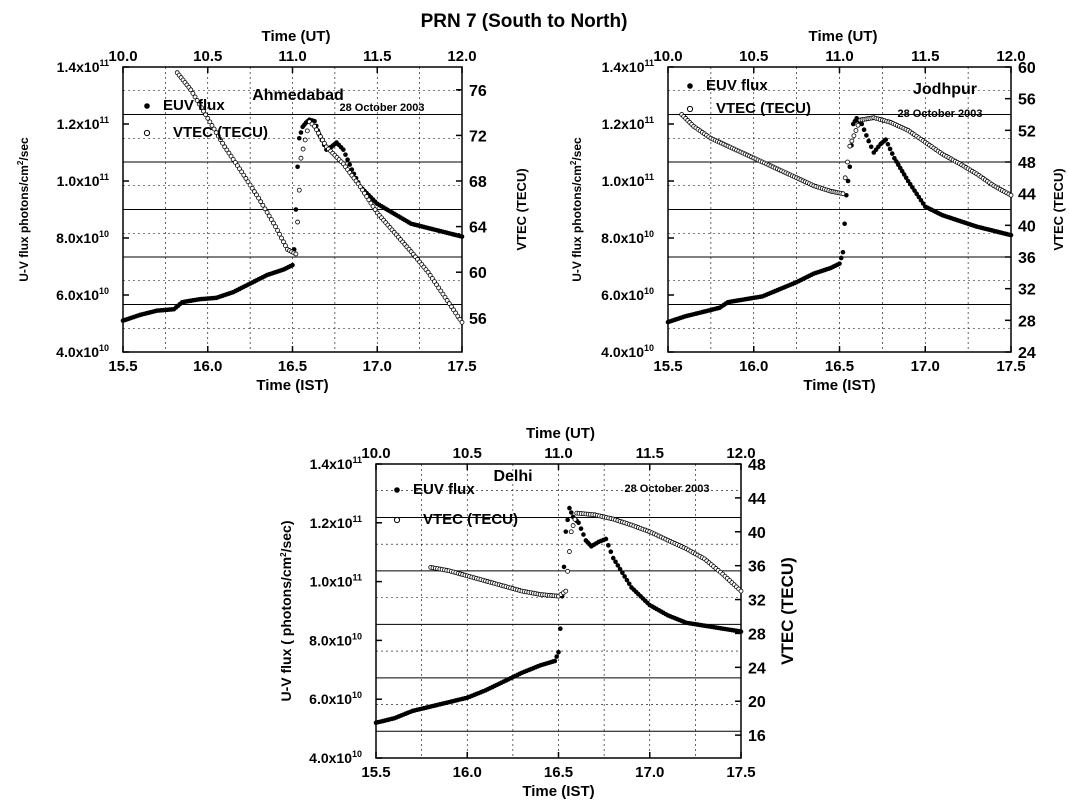 The image size is (1069, 808). I want to click on series-vtec, so click(846, 155).